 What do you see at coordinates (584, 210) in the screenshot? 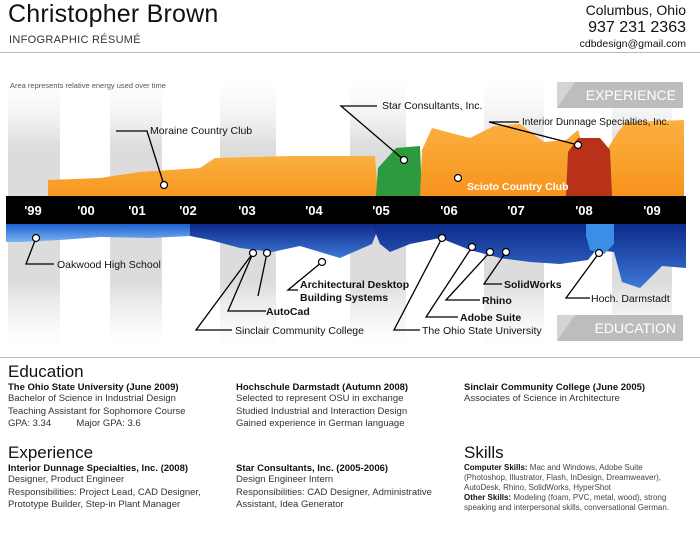
I see `year-08: '08` at bounding box center [584, 210].